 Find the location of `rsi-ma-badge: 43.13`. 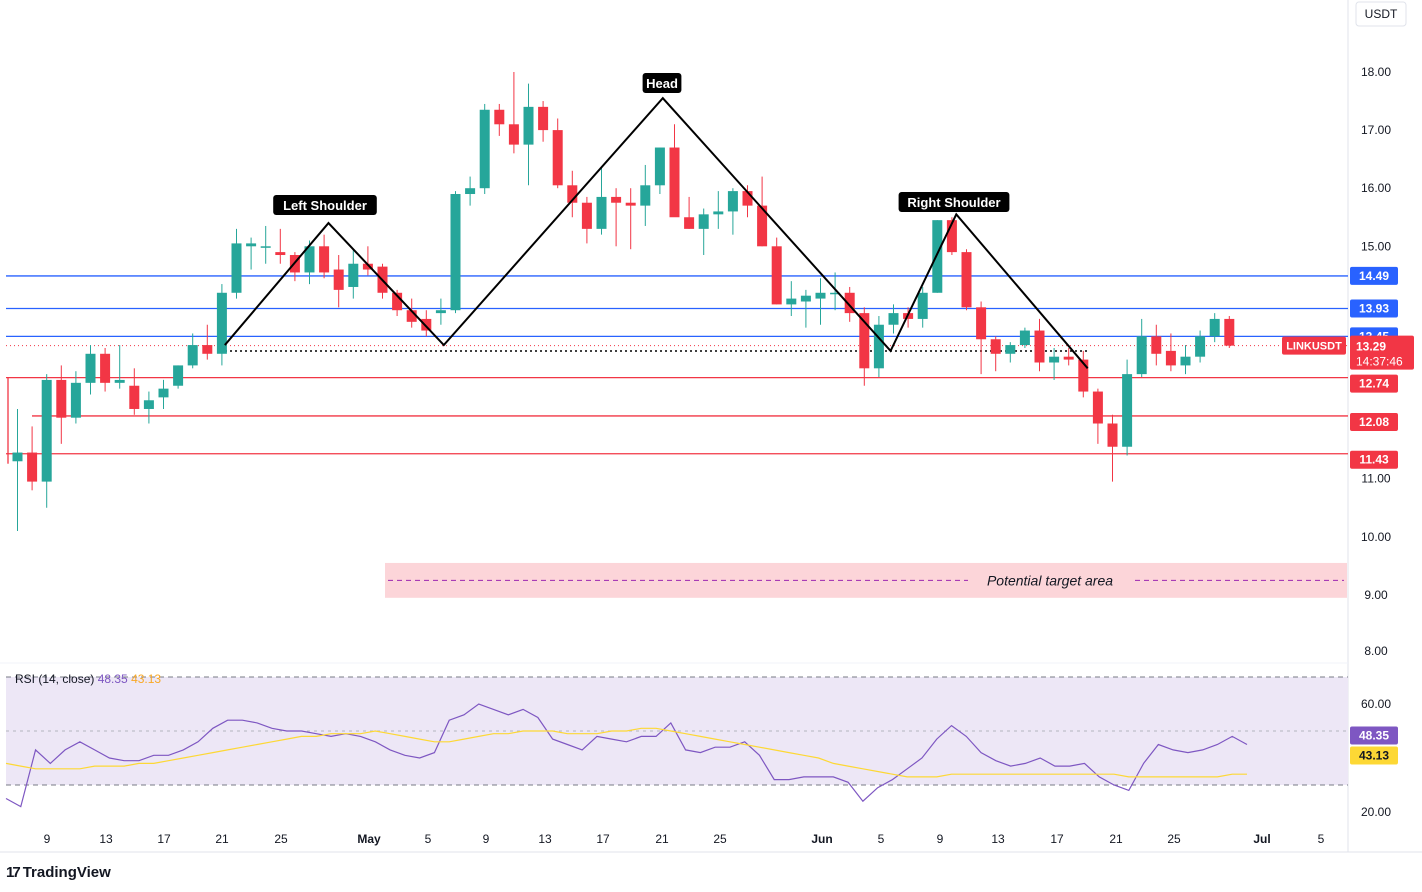

rsi-ma-badge: 43.13 is located at coordinates (1374, 755).